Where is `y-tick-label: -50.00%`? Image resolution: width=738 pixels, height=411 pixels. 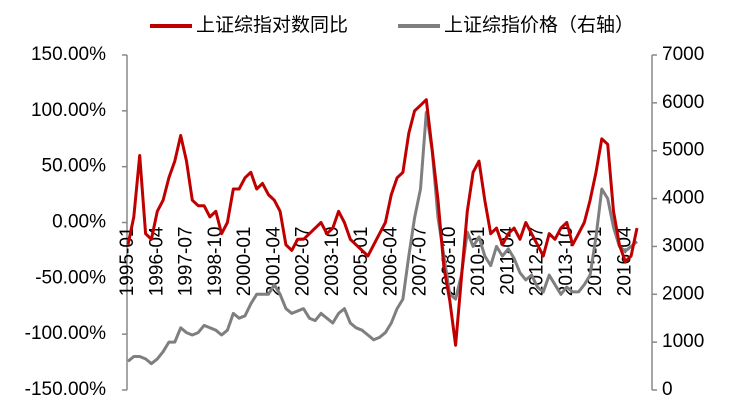 y-tick-label: -50.00% is located at coordinates (70, 277).